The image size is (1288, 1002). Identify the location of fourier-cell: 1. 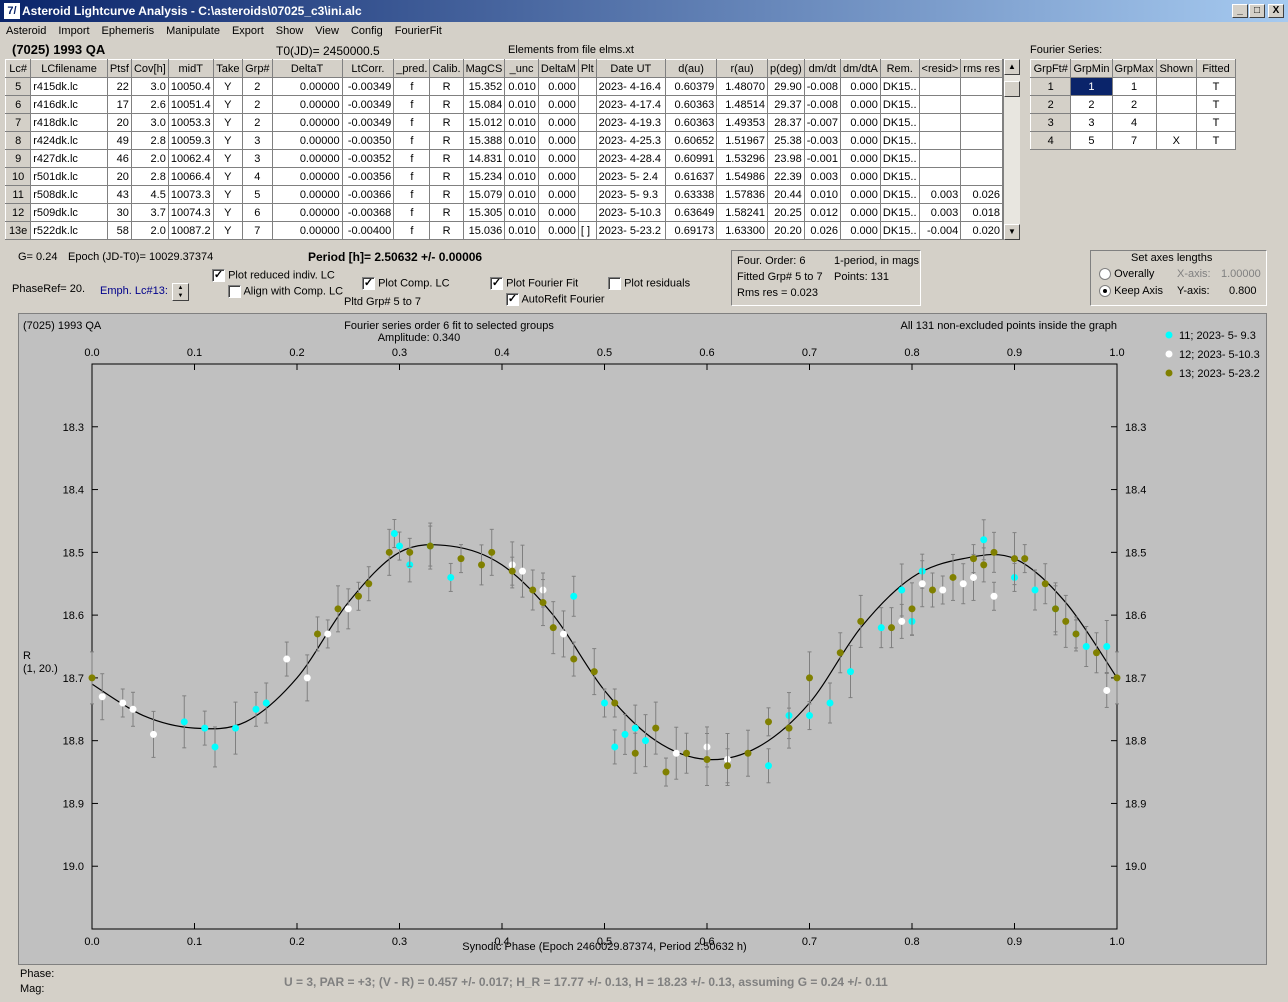
(1134, 86).